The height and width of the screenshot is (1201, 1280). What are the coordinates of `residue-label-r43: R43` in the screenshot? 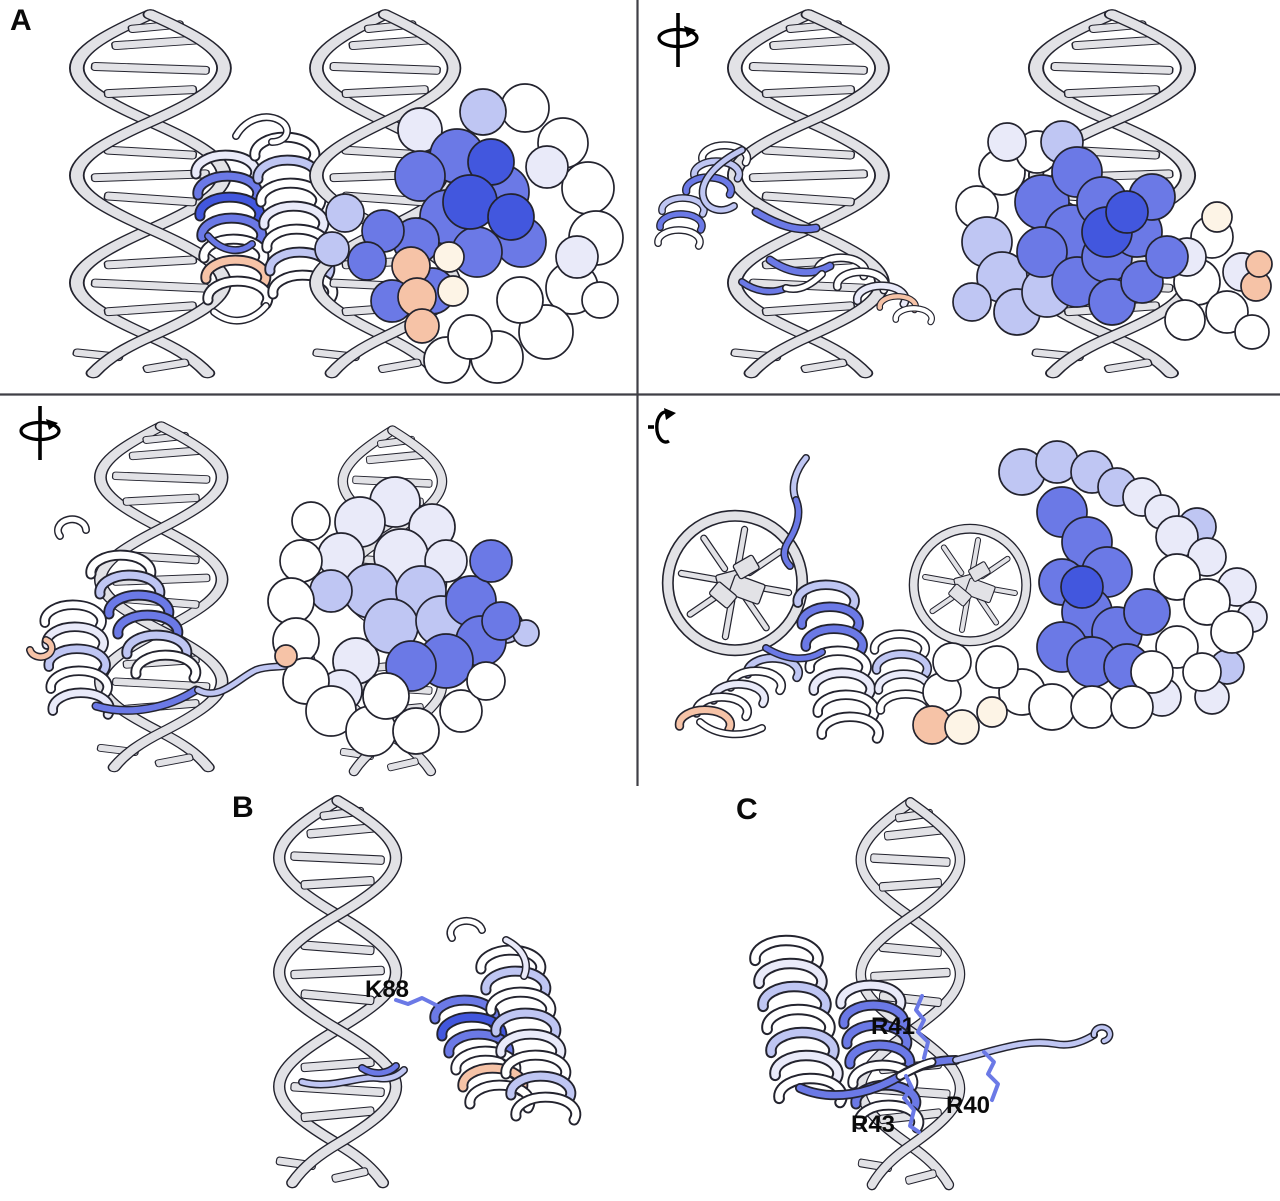 It's located at (873, 1124).